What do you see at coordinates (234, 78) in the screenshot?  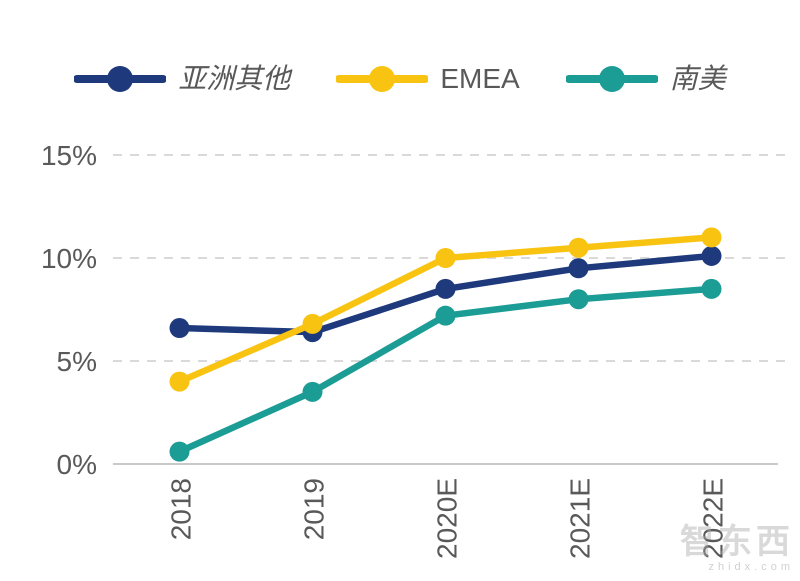 I see `legend-label-asia-other: 亚洲其他` at bounding box center [234, 78].